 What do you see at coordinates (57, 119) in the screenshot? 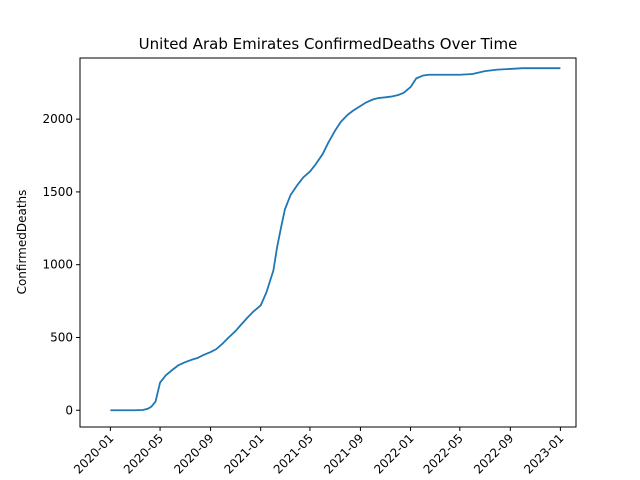
I see `y-tick-label: 2000` at bounding box center [57, 119].